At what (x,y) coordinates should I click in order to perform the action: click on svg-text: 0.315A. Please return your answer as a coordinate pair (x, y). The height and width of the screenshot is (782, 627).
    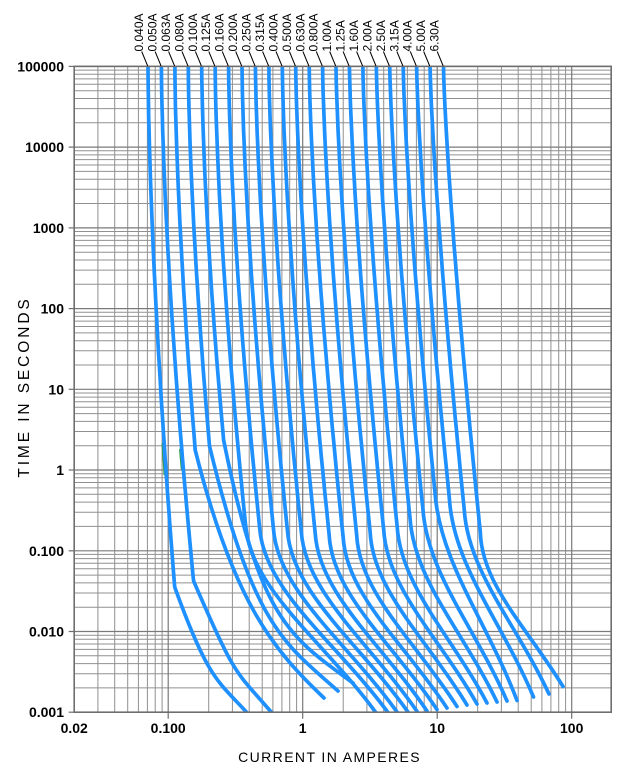
    Looking at the image, I should click on (260, 32).